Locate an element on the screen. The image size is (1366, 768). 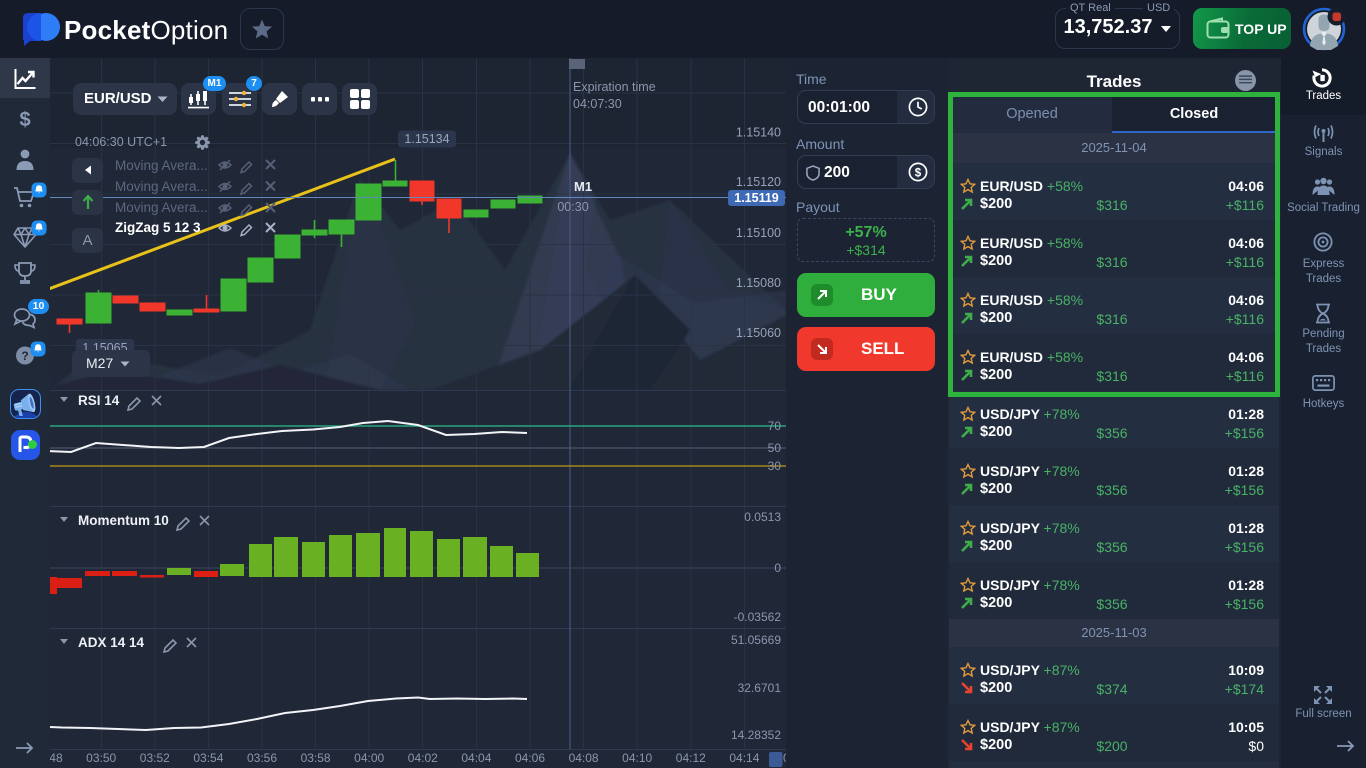
svg-text: Expiration time is located at coordinates (614, 87).